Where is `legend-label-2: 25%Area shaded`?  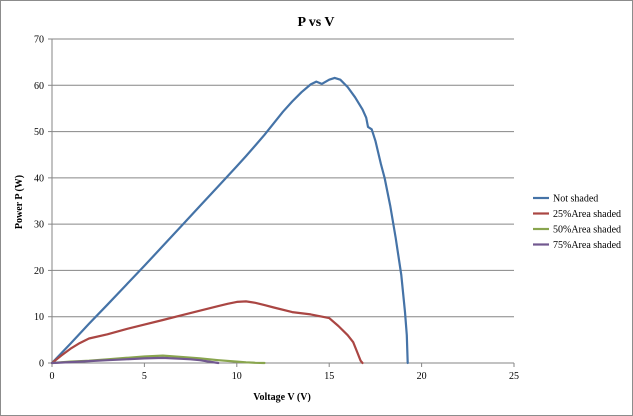 legend-label-2: 25%Area shaded is located at coordinates (587, 214).